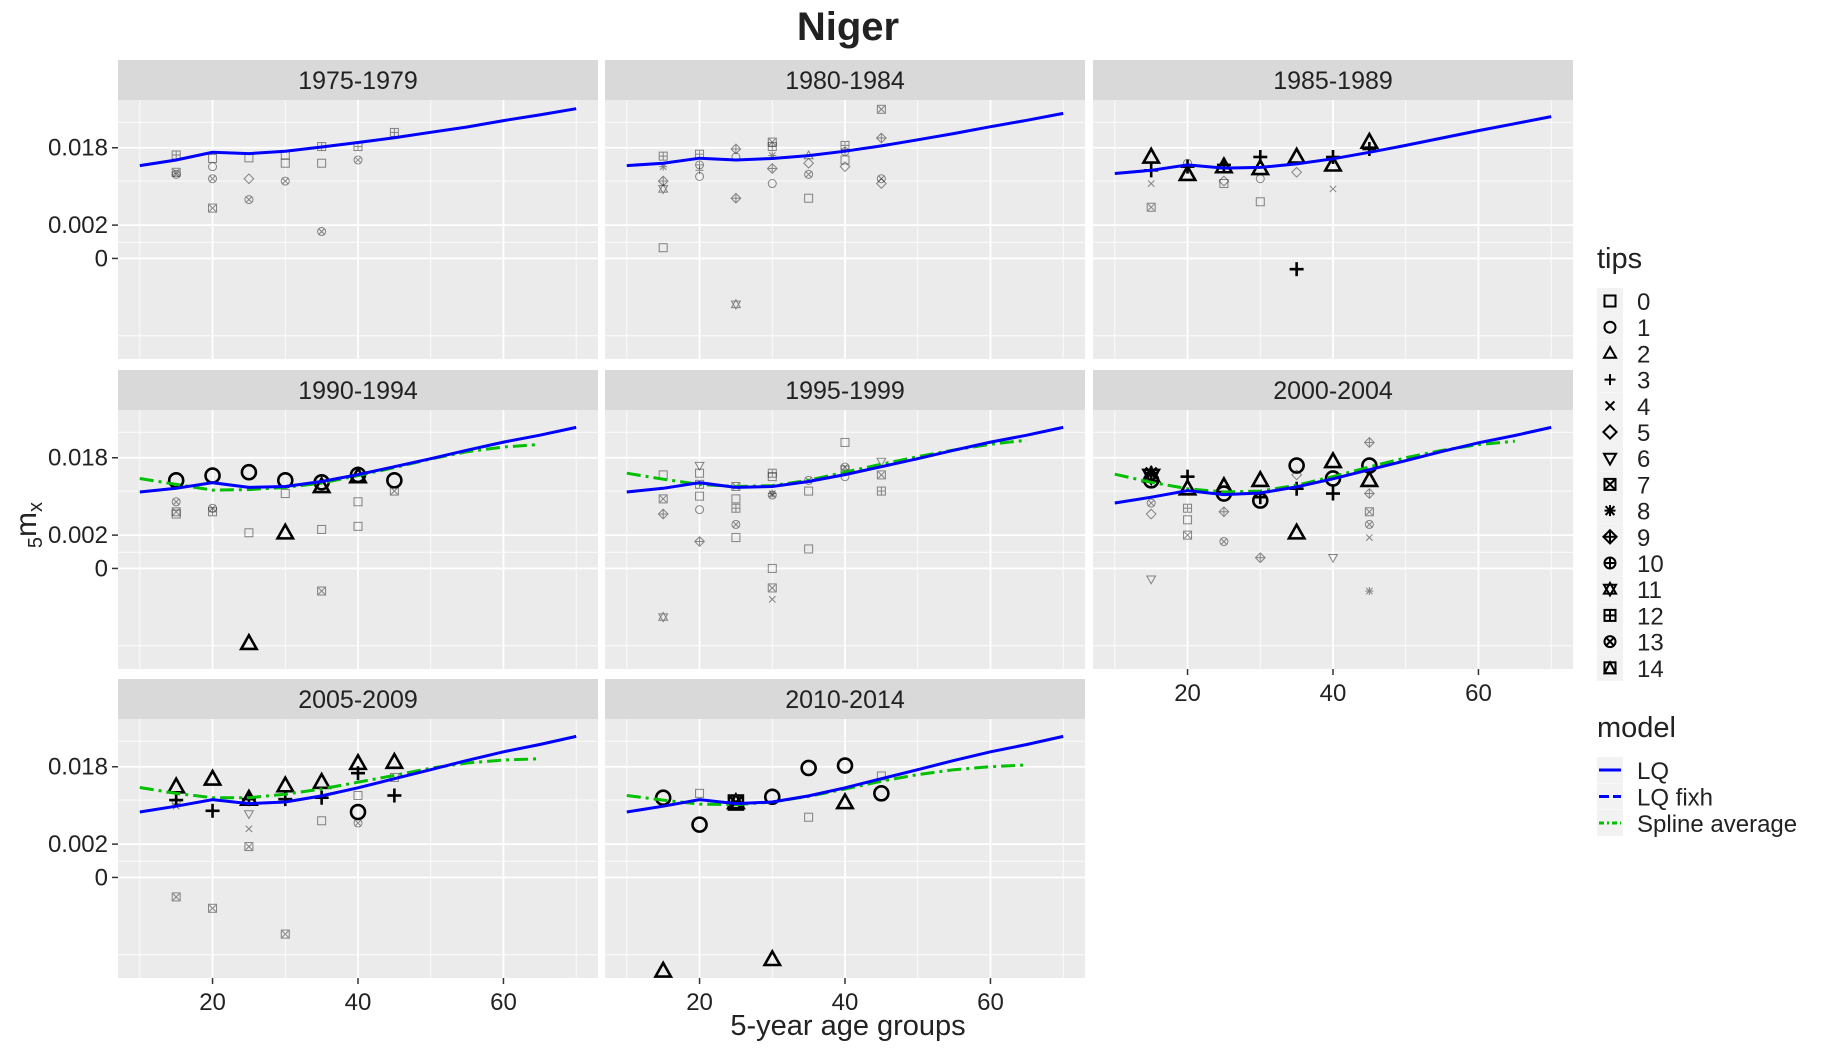 The width and height of the screenshot is (1827, 1051). What do you see at coordinates (1623, 406) in the screenshot?
I see `legend-tip-item: 4` at bounding box center [1623, 406].